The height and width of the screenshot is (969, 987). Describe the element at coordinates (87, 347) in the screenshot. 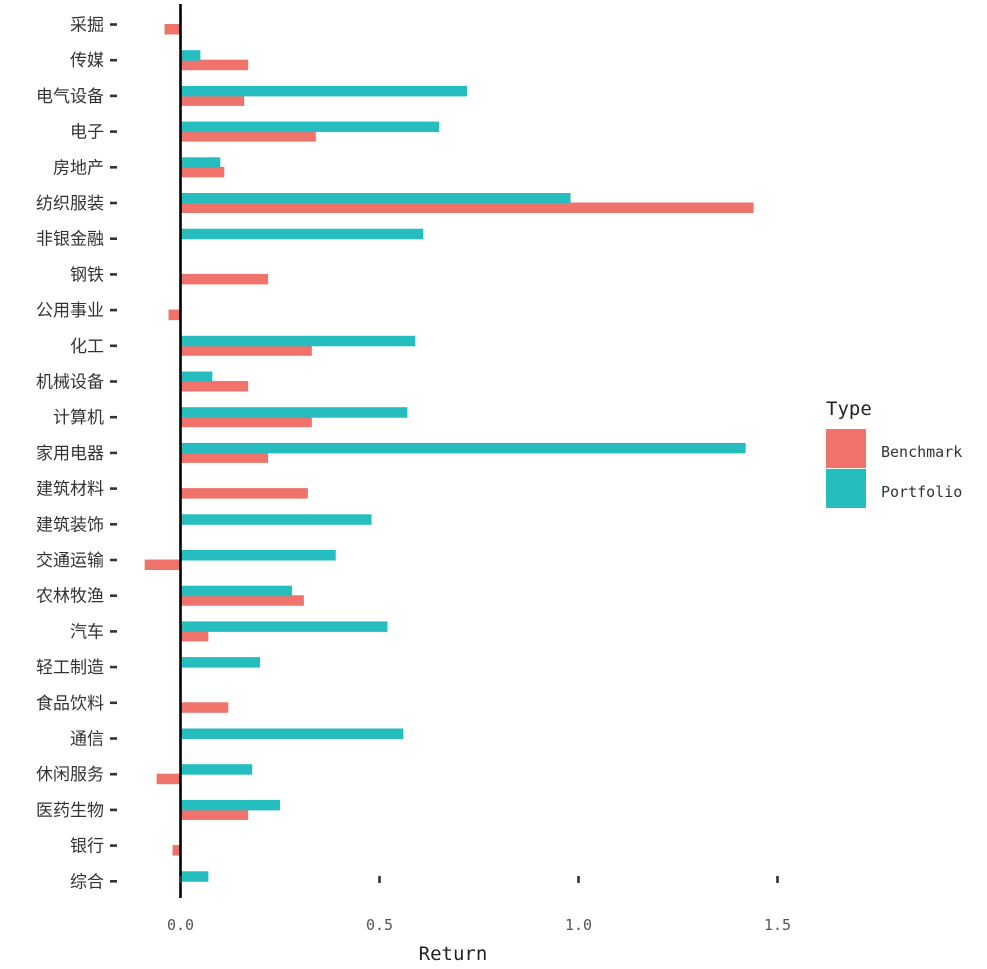

I see `category-label: 化工` at that location.